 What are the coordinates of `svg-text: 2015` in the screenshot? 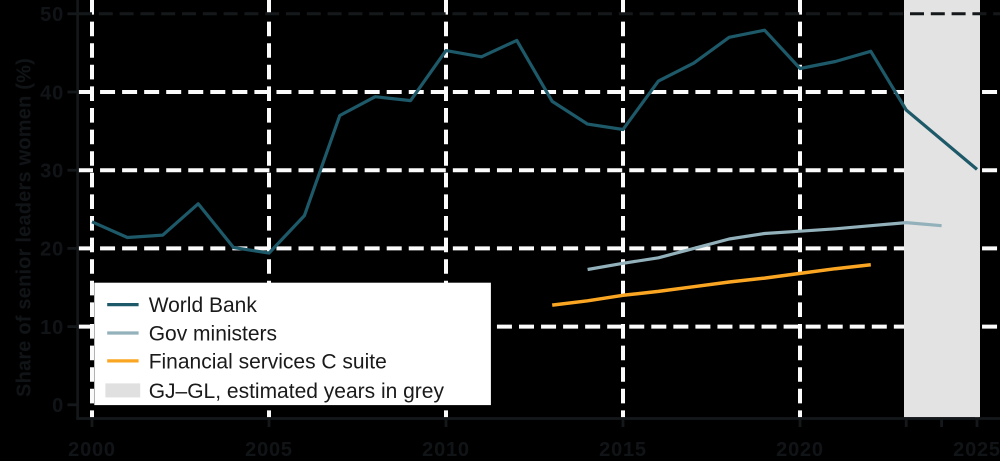 It's located at (623, 450).